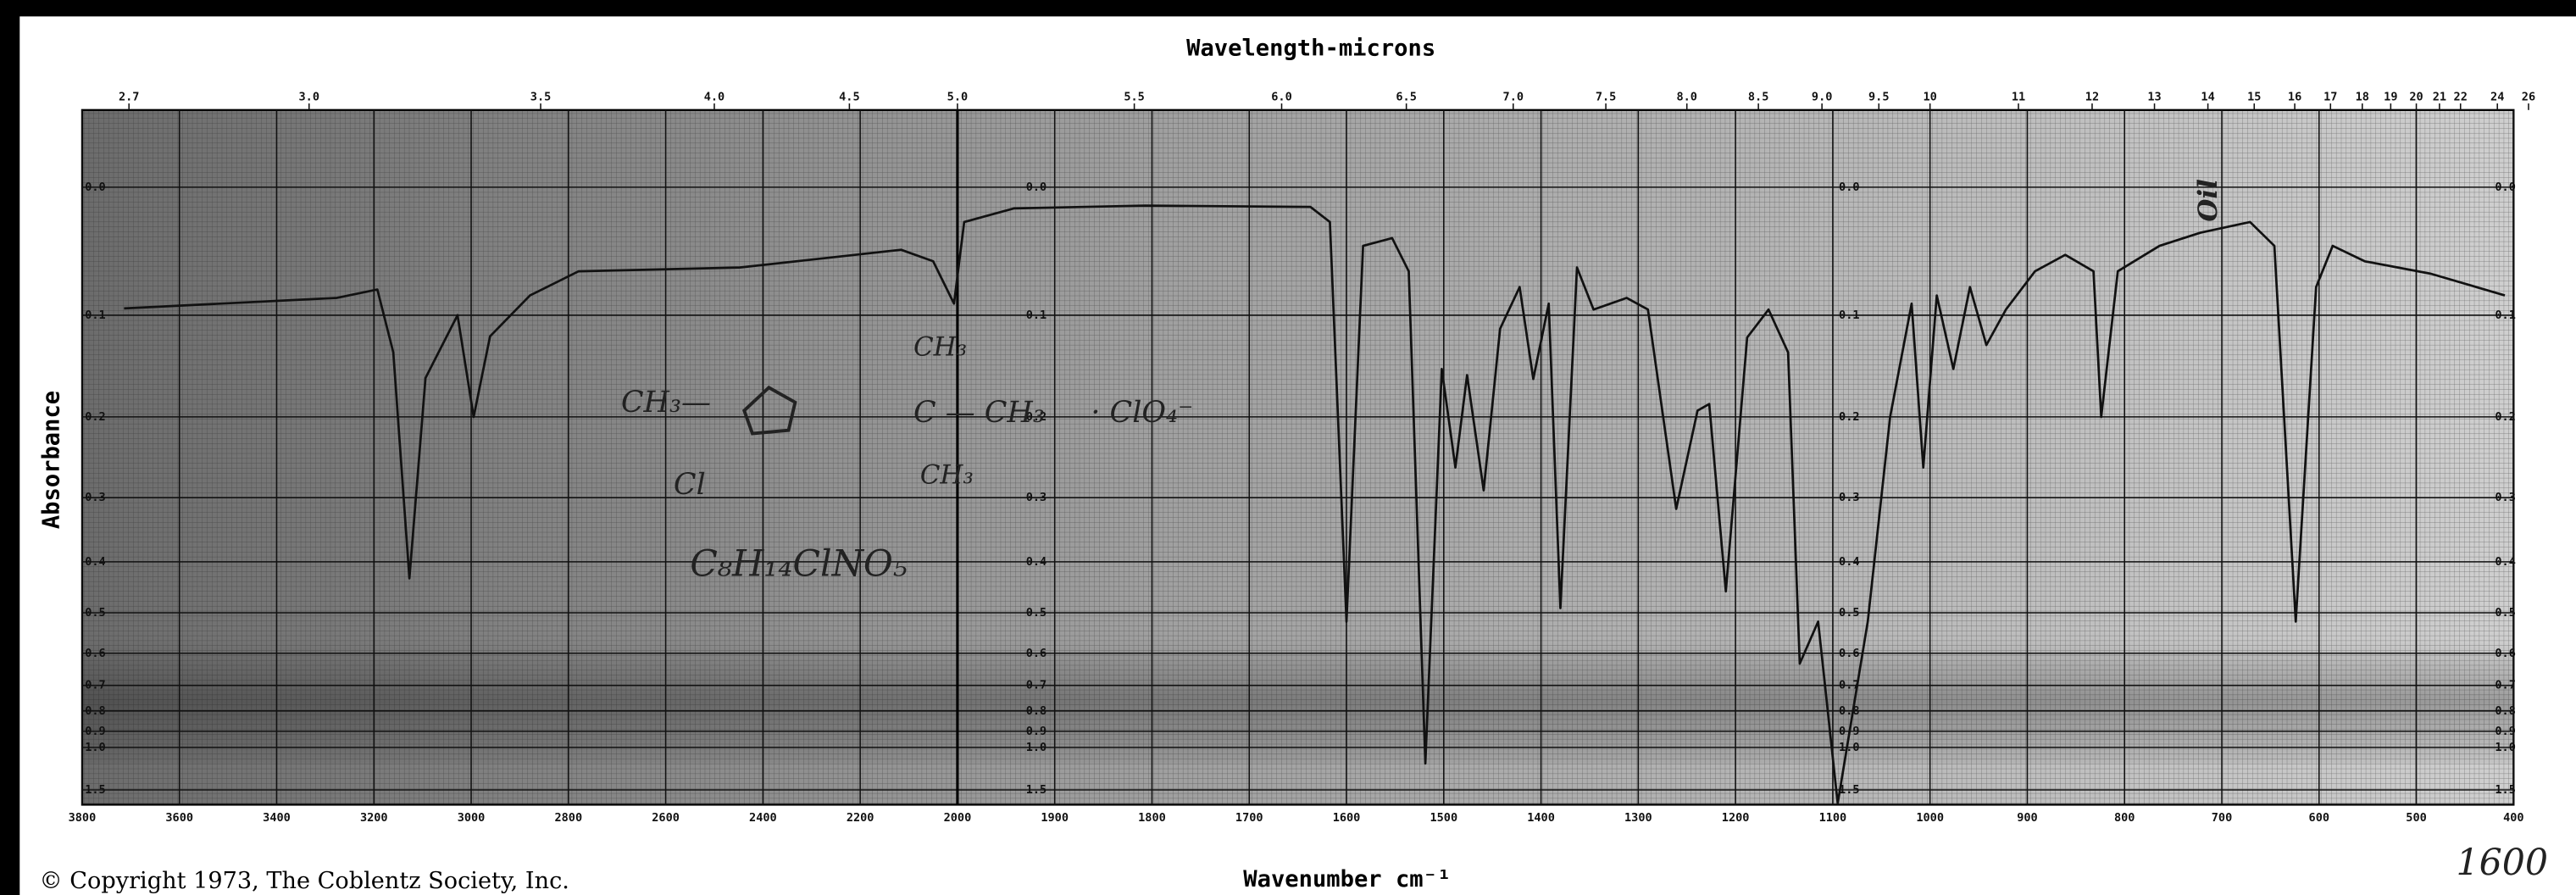 The image size is (2576, 895). What do you see at coordinates (860, 818) in the screenshot?
I see `x-tick-label: 2200` at bounding box center [860, 818].